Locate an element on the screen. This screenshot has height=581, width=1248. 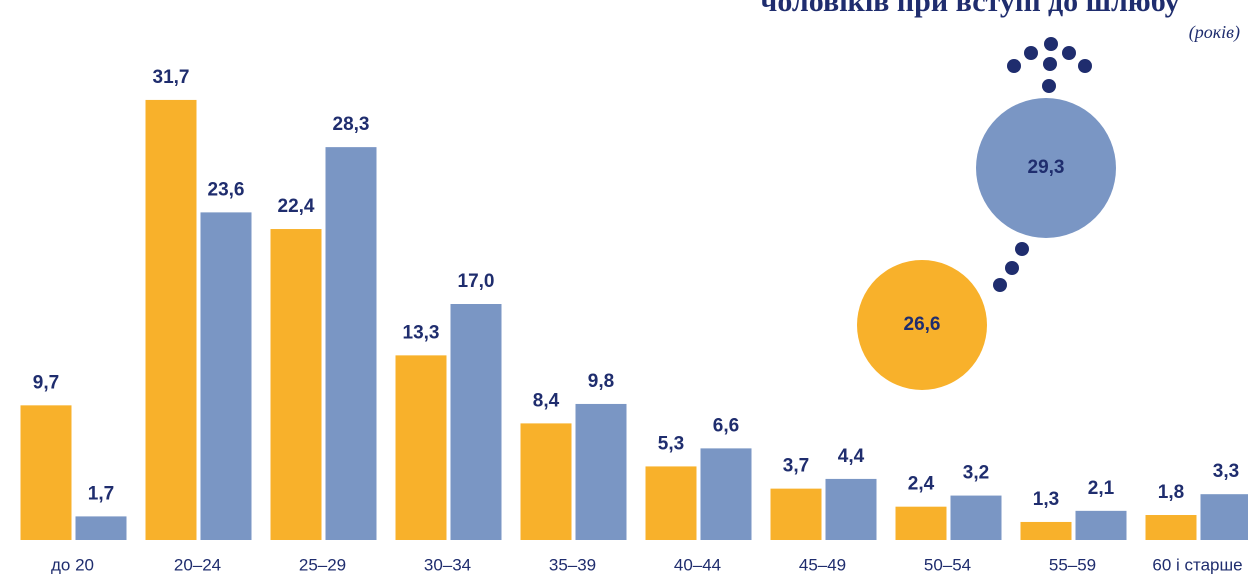
value-label: 1,7 is located at coordinates (101, 493).